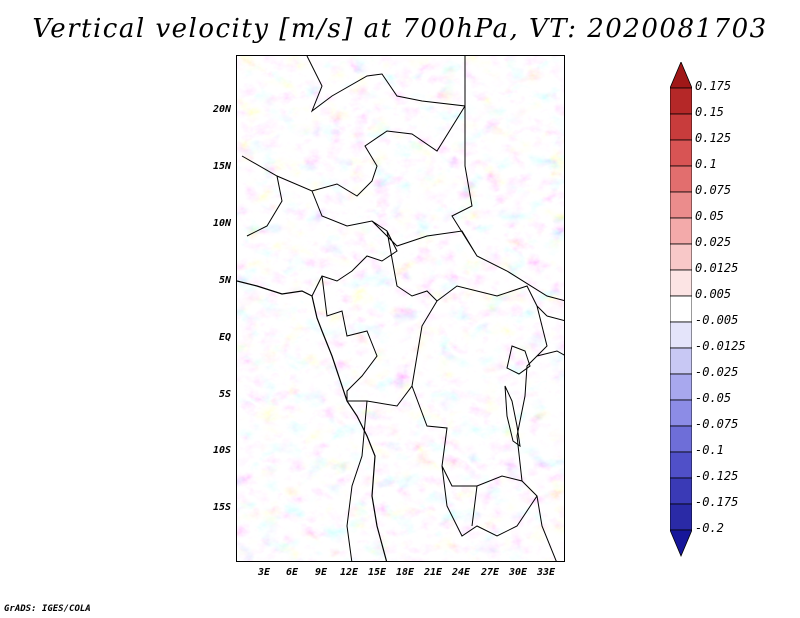 The height and width of the screenshot is (618, 800). Describe the element at coordinates (221, 507) in the screenshot. I see `lat-label-15s: 15S` at that location.